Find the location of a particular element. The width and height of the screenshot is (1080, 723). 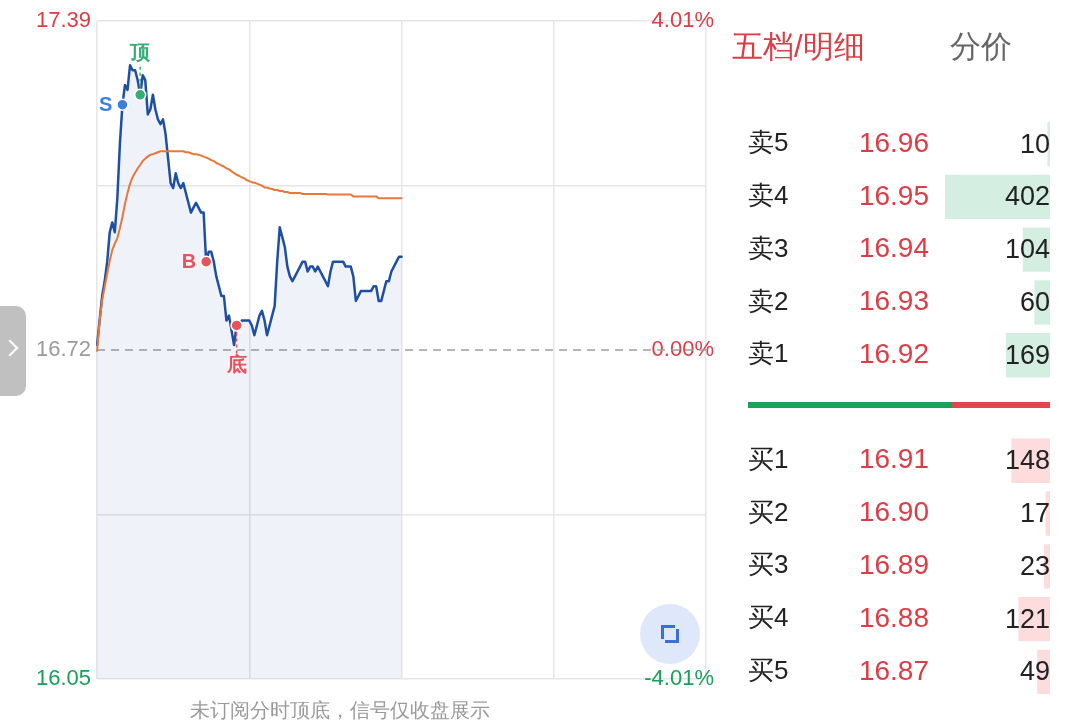

y-tick-label: 卖5 is located at coordinates (768, 142).